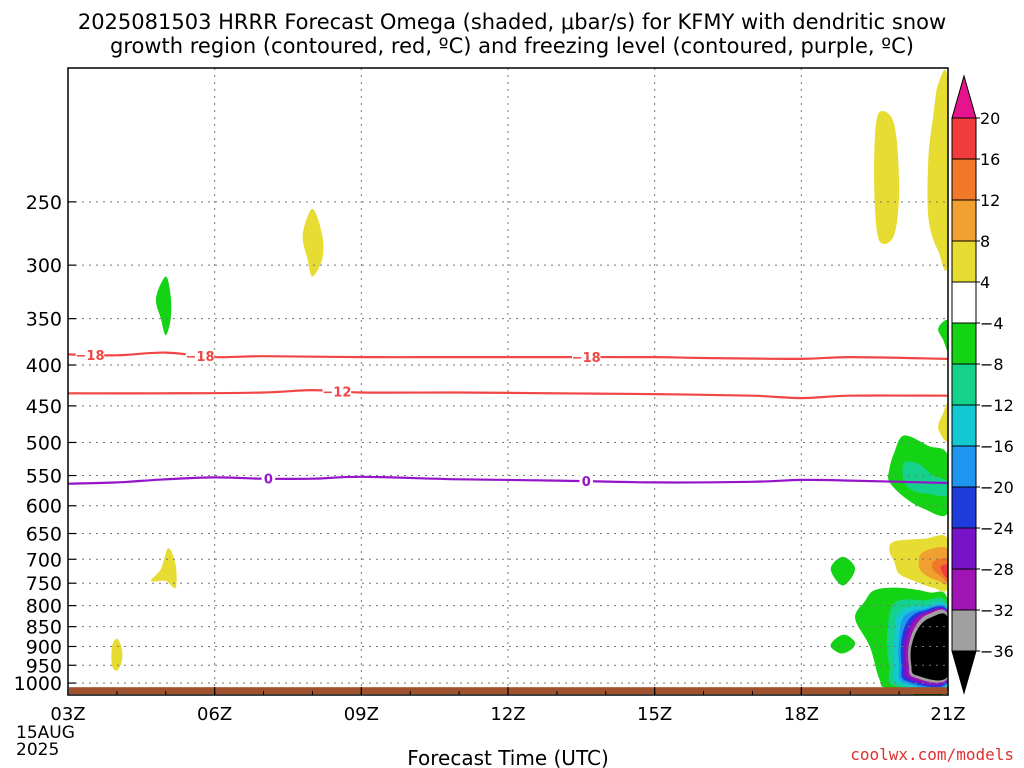  Describe the element at coordinates (44, 320) in the screenshot. I see `y-tick-label: 350` at that location.